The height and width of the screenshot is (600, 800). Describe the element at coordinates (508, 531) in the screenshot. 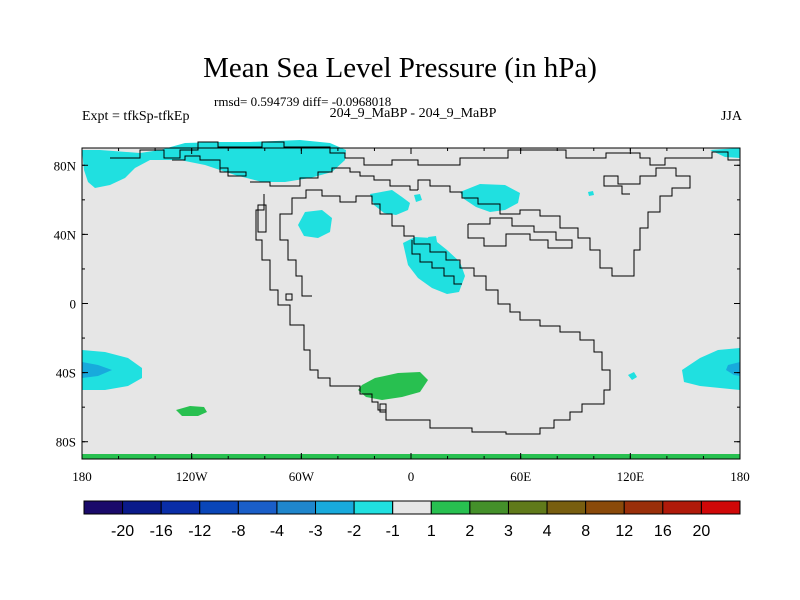

I see `colorbar-label: 3` at that location.